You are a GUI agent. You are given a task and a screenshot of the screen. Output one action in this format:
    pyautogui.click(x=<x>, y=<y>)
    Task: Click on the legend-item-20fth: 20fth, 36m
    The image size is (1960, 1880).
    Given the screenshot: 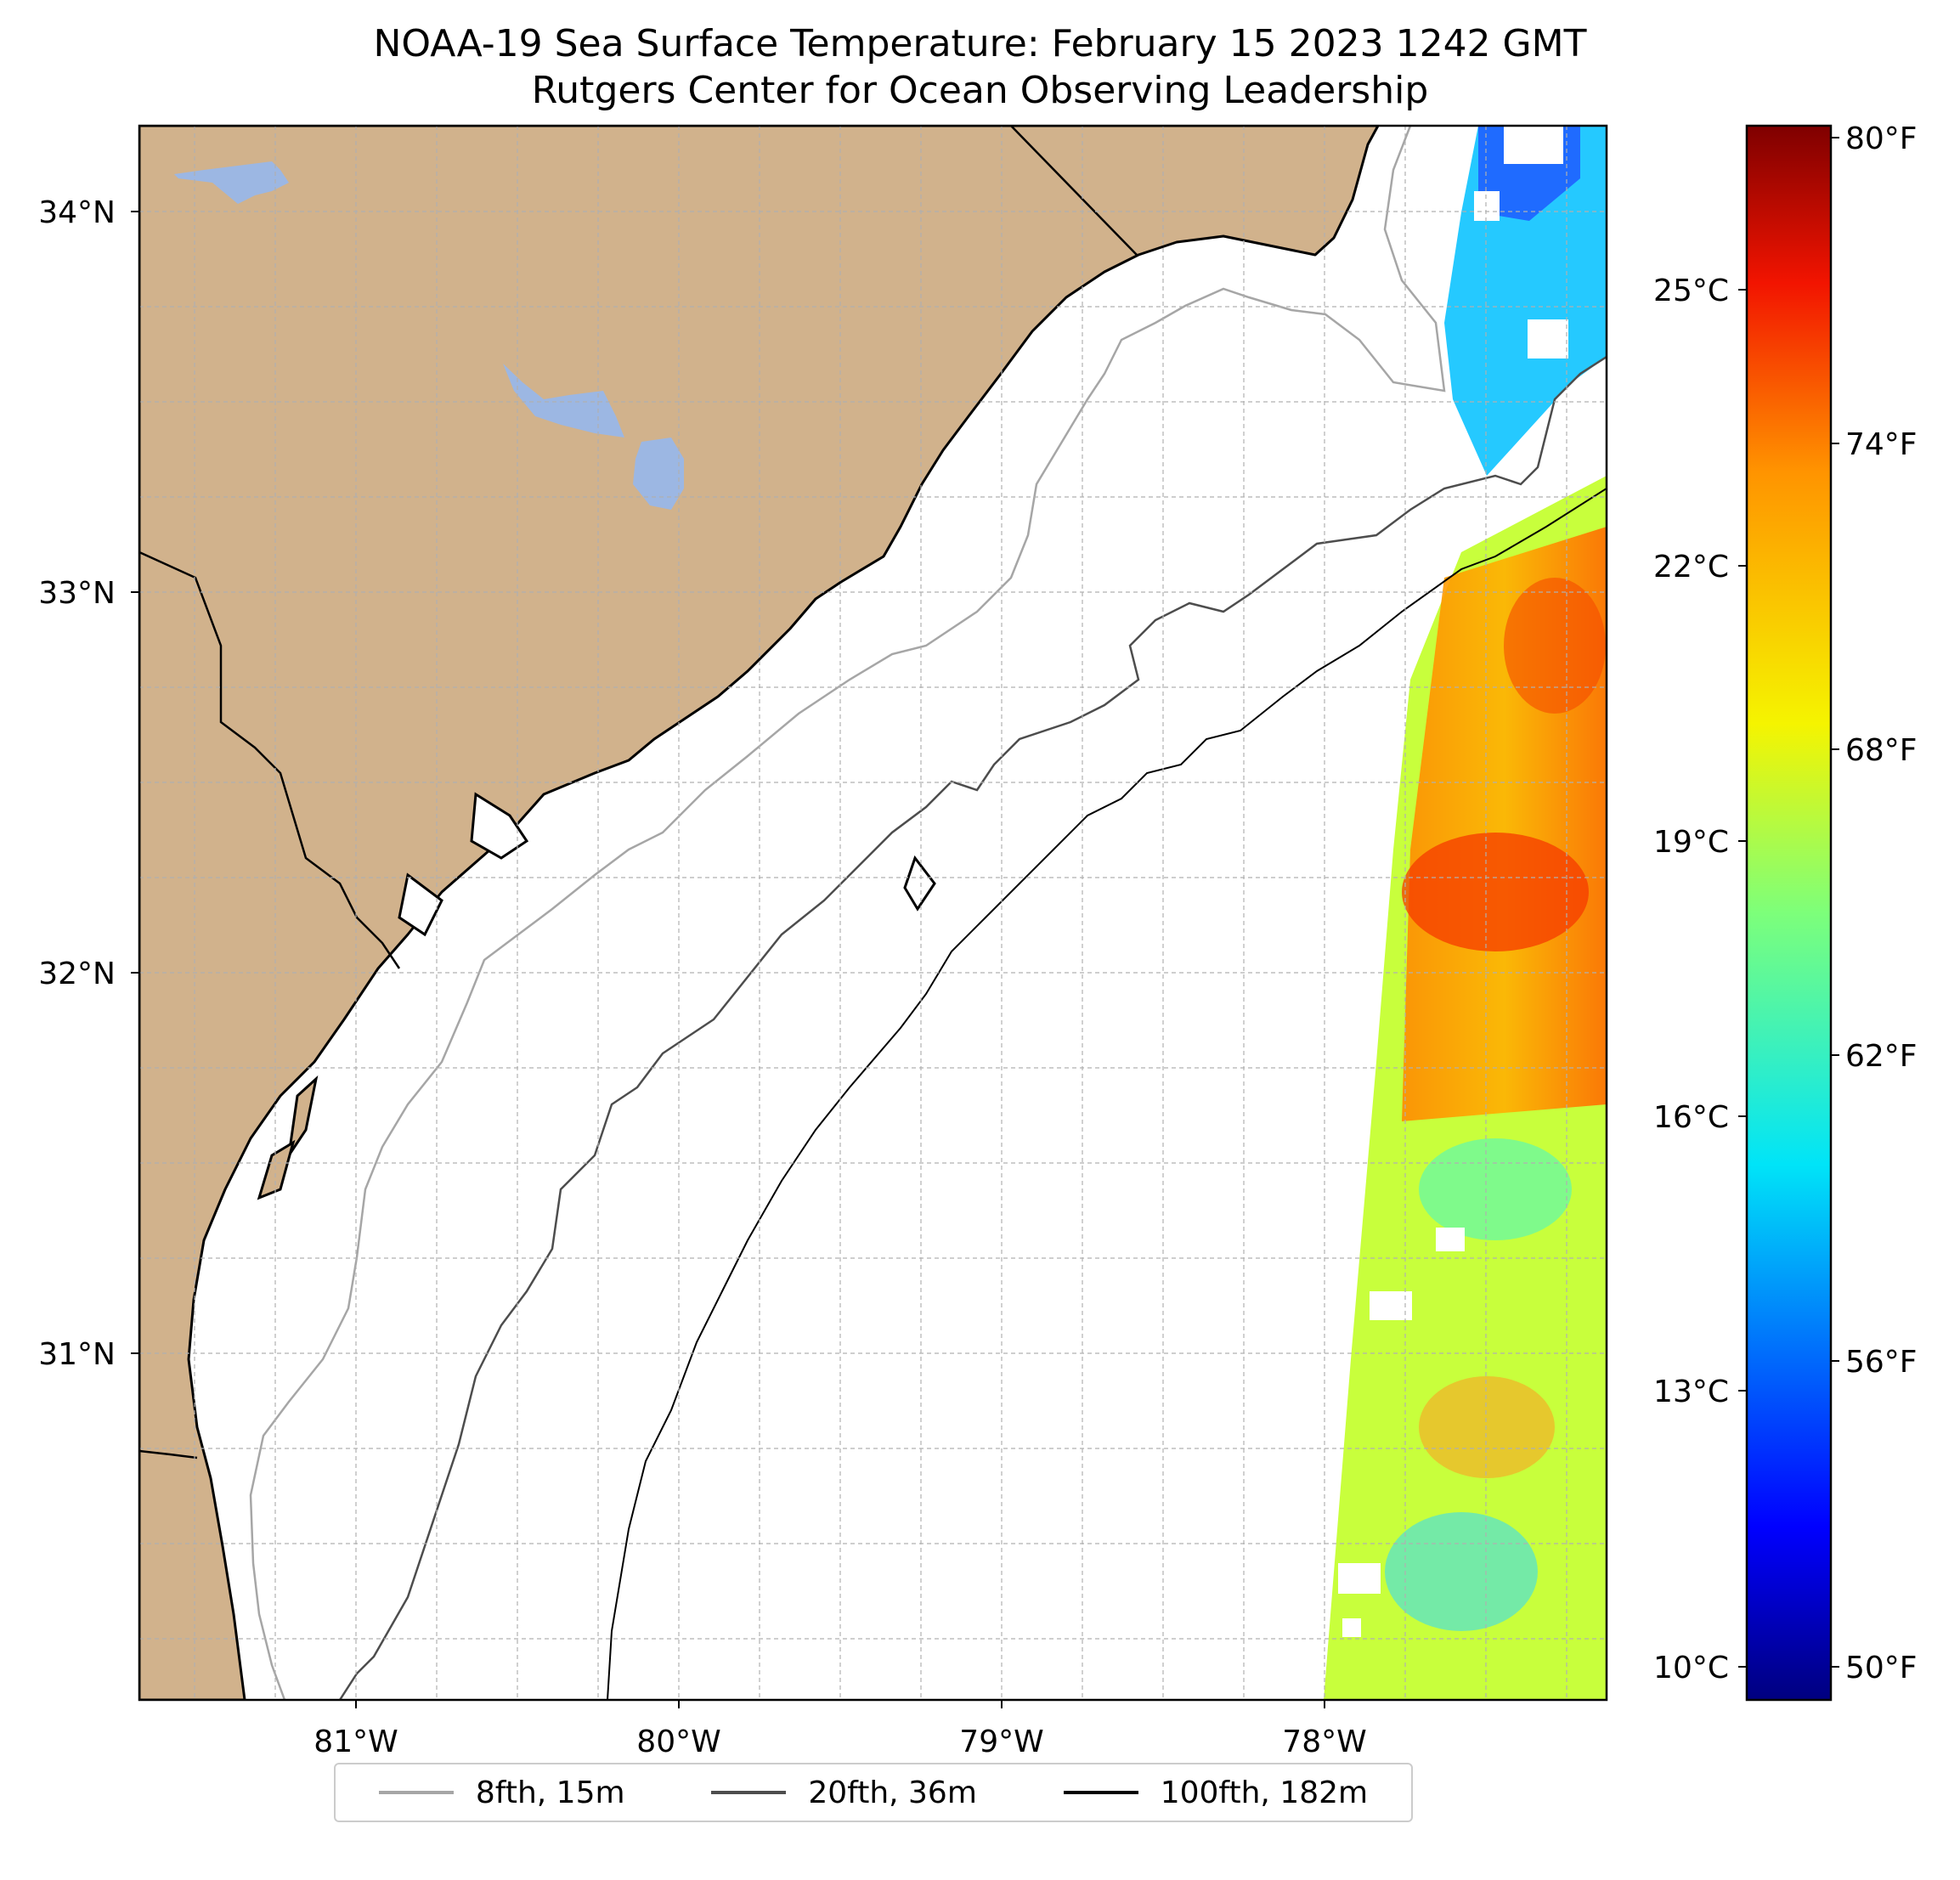 What is the action you would take?
    pyautogui.click(x=844, y=1793)
    